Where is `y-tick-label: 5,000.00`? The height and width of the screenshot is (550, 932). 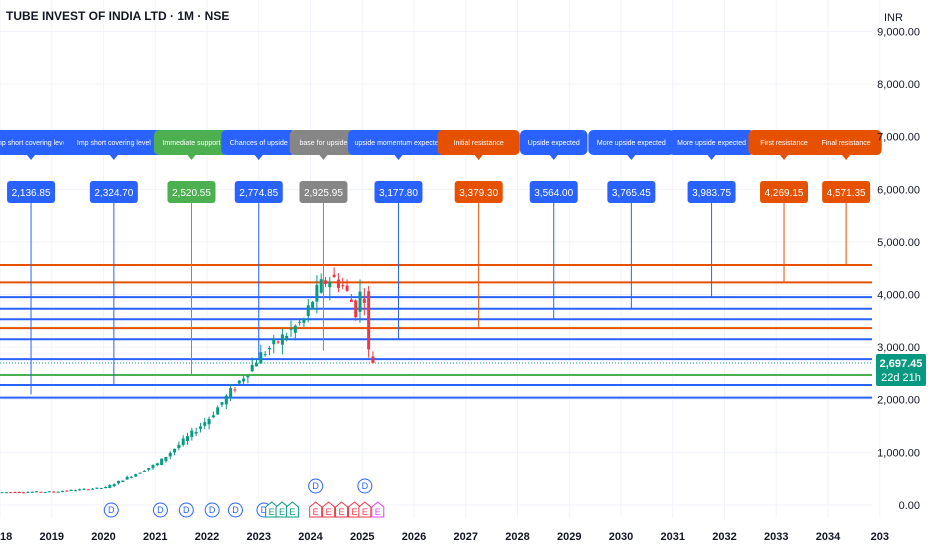 y-tick-label: 5,000.00 is located at coordinates (898, 243).